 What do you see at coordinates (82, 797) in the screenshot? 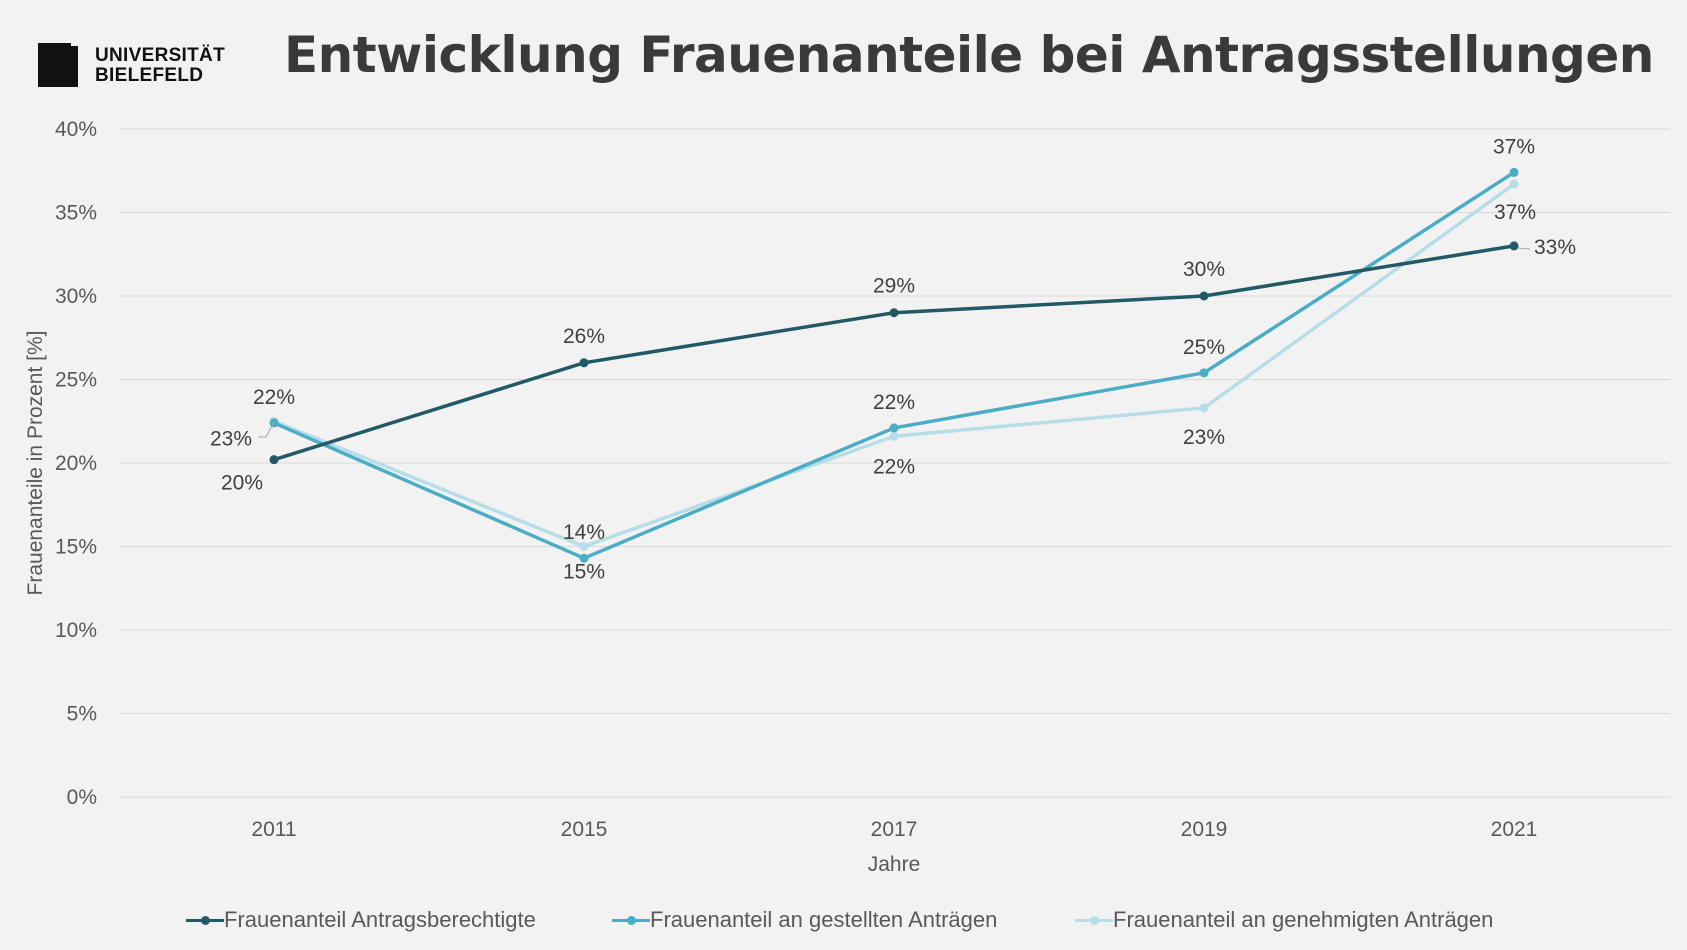
I see `y-tick-label: 0%` at bounding box center [82, 797].